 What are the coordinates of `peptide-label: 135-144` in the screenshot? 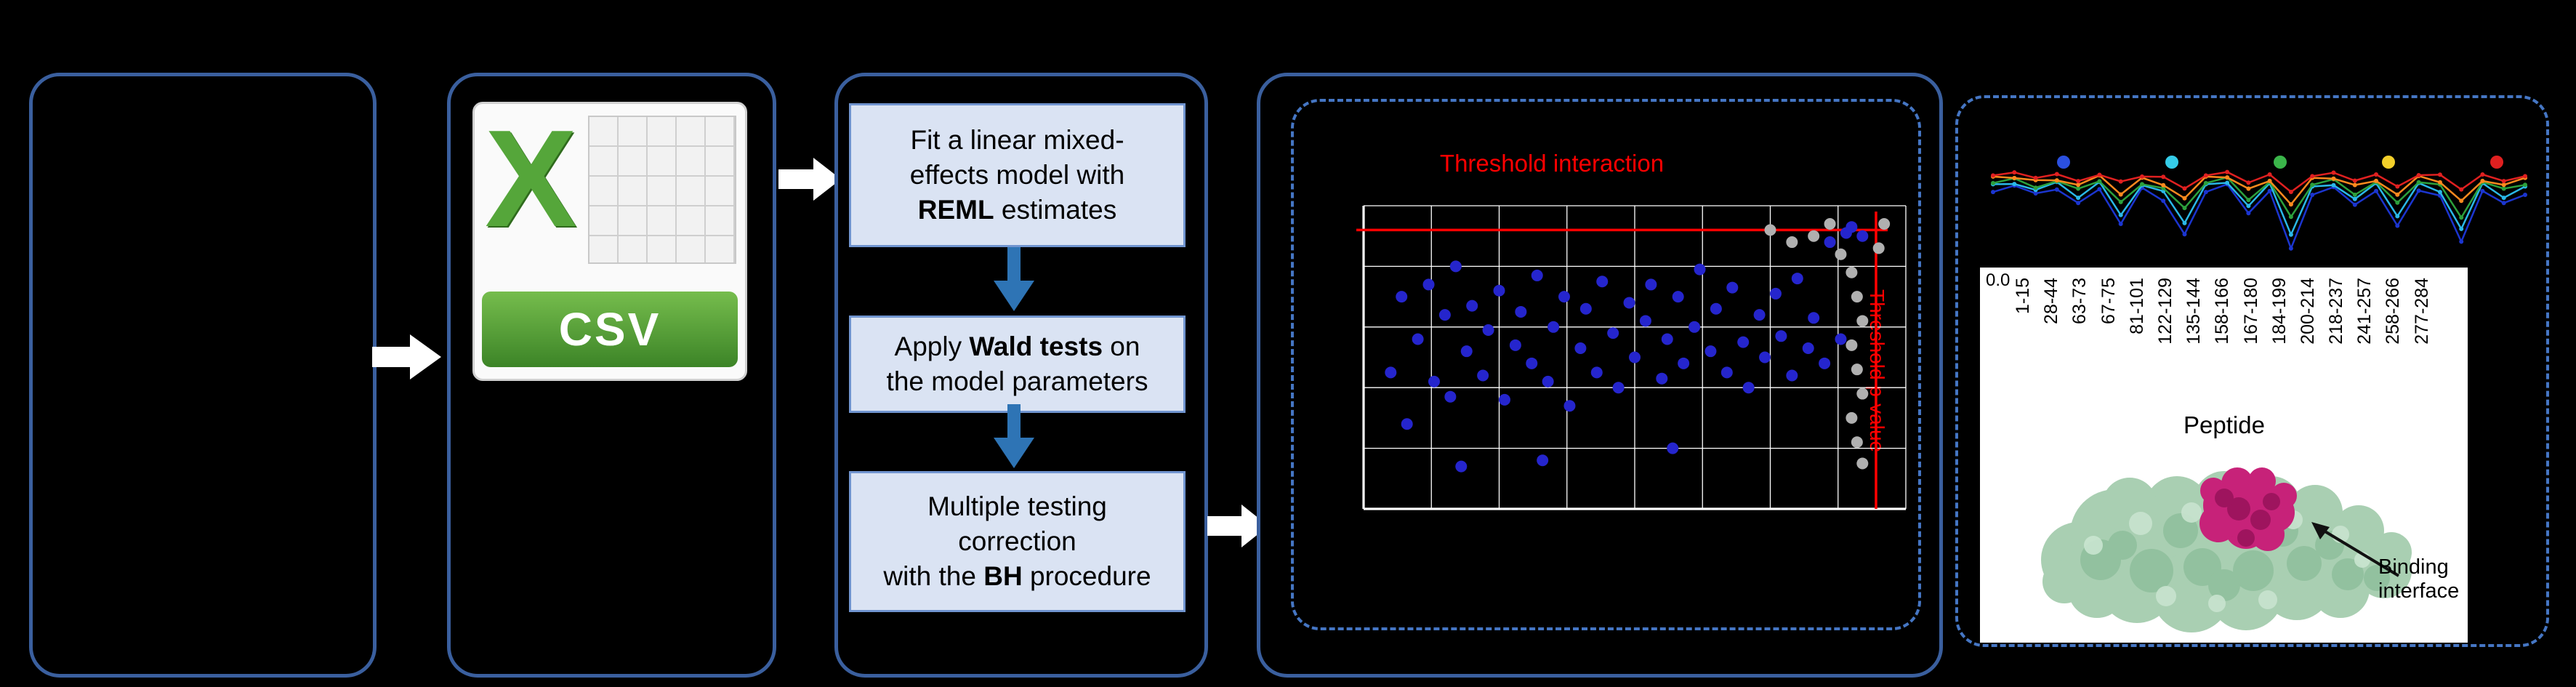 It's located at (2194, 311).